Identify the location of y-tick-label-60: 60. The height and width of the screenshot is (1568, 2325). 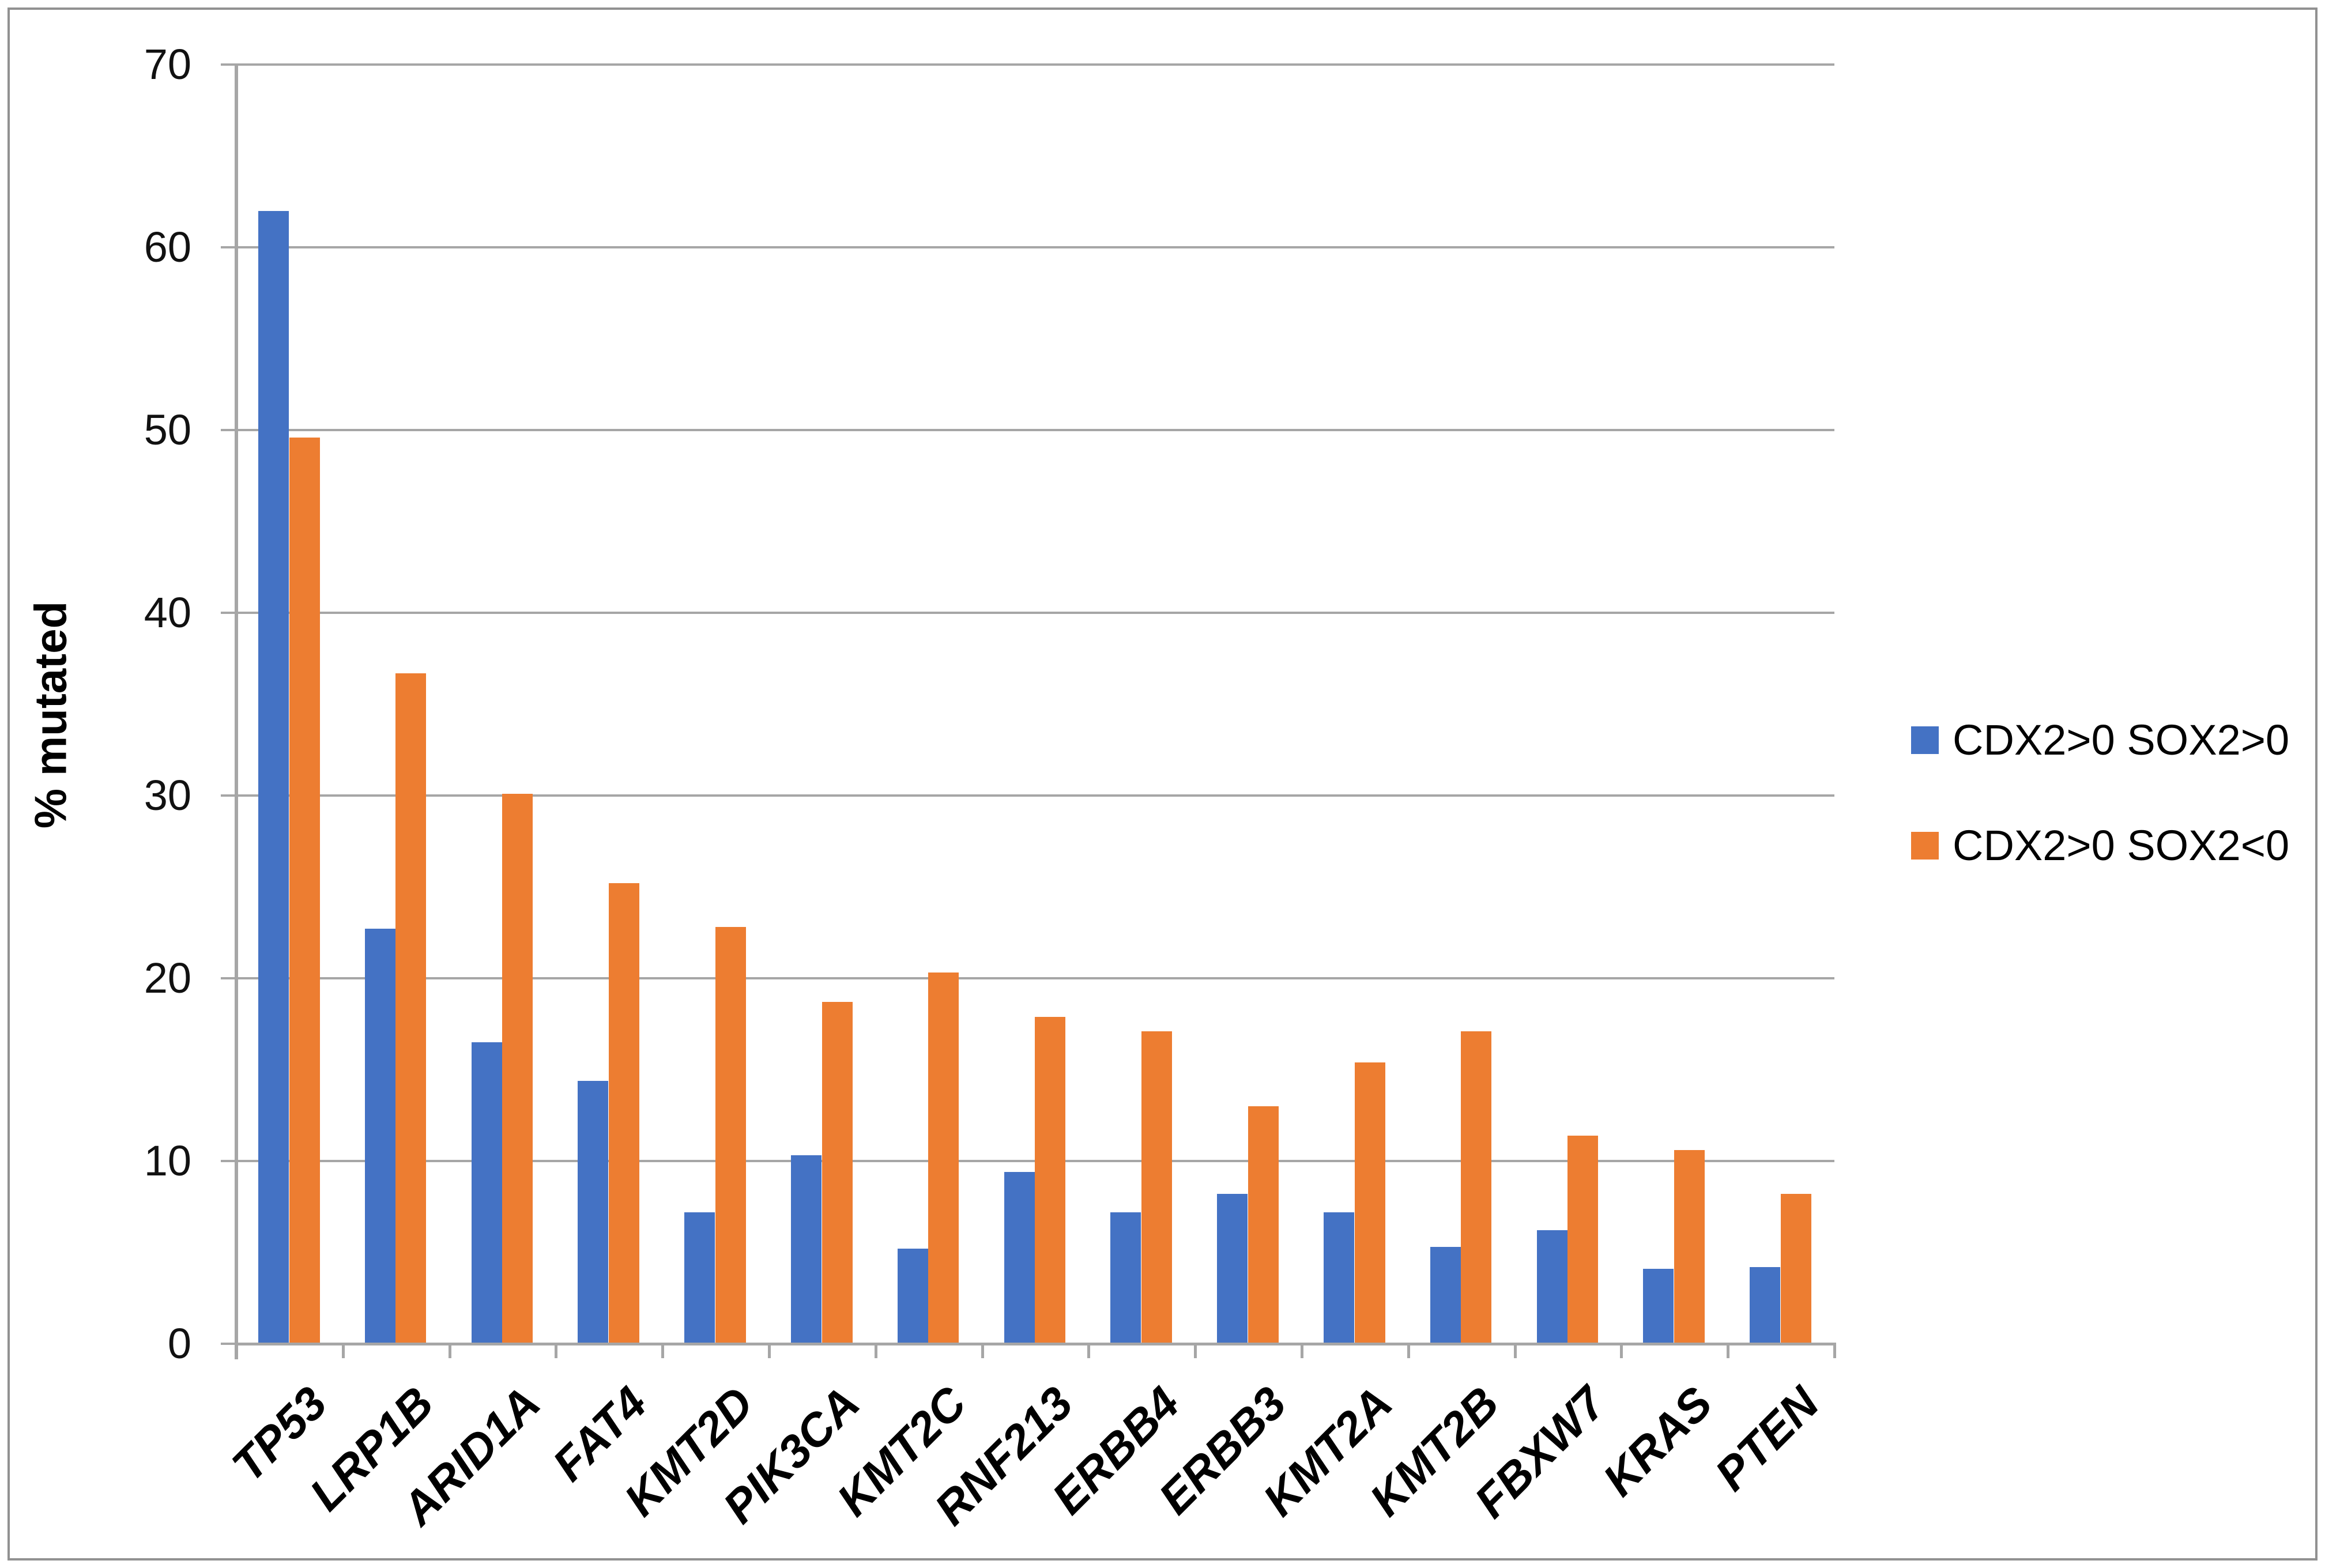
(167, 247).